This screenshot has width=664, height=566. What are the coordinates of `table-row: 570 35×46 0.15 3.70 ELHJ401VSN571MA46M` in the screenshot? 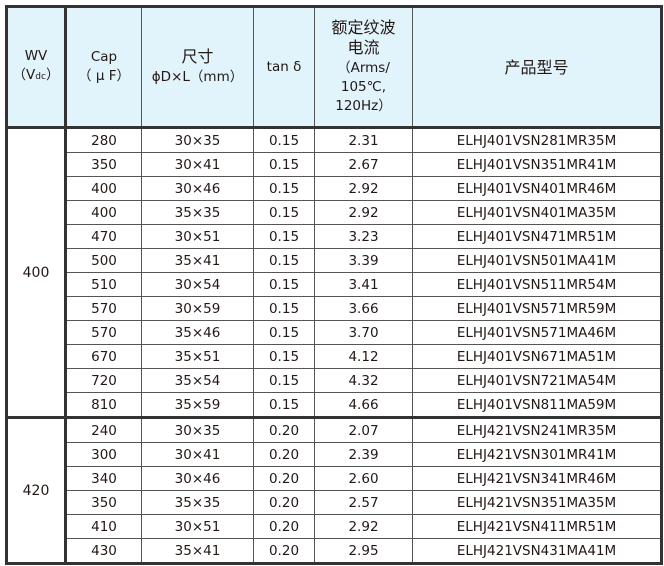 It's located at (334, 332).